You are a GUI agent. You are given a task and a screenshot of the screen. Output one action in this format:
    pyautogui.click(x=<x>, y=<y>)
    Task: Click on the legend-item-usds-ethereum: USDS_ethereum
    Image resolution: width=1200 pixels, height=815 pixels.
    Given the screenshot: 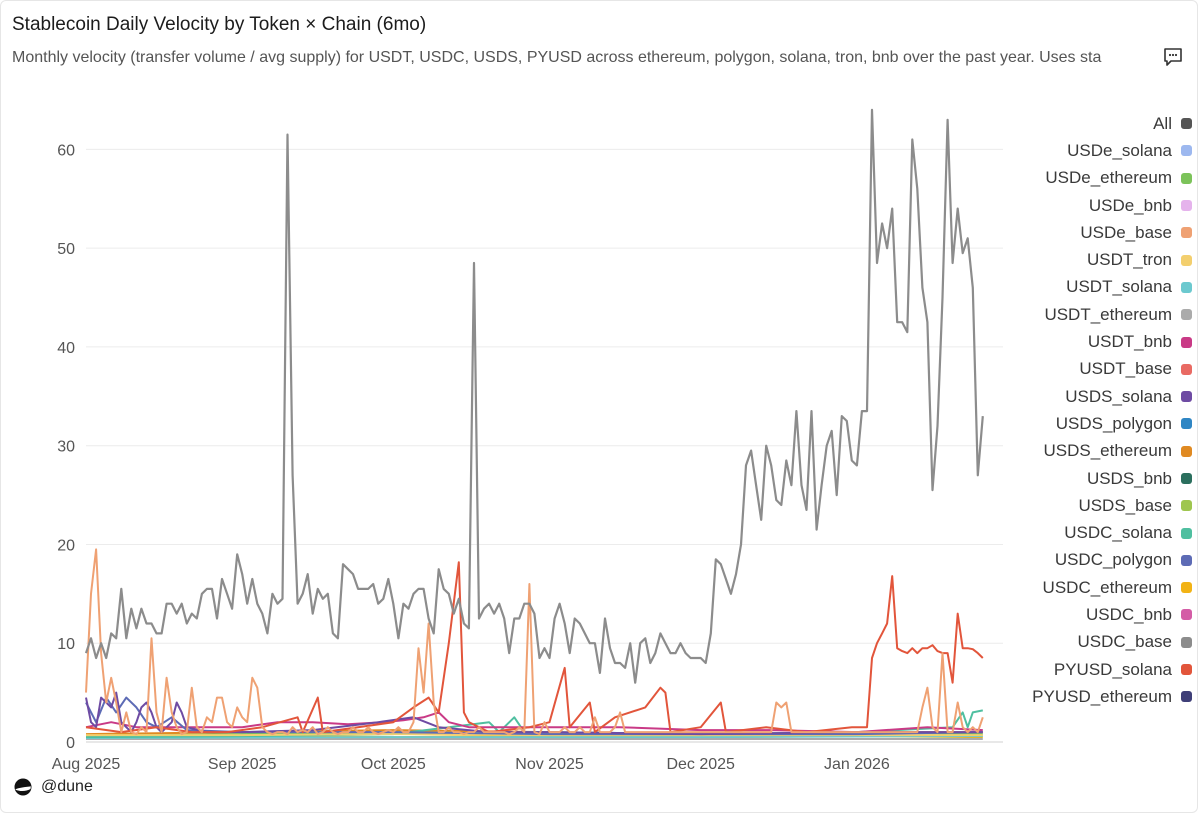 What is the action you would take?
    pyautogui.click(x=1096, y=451)
    